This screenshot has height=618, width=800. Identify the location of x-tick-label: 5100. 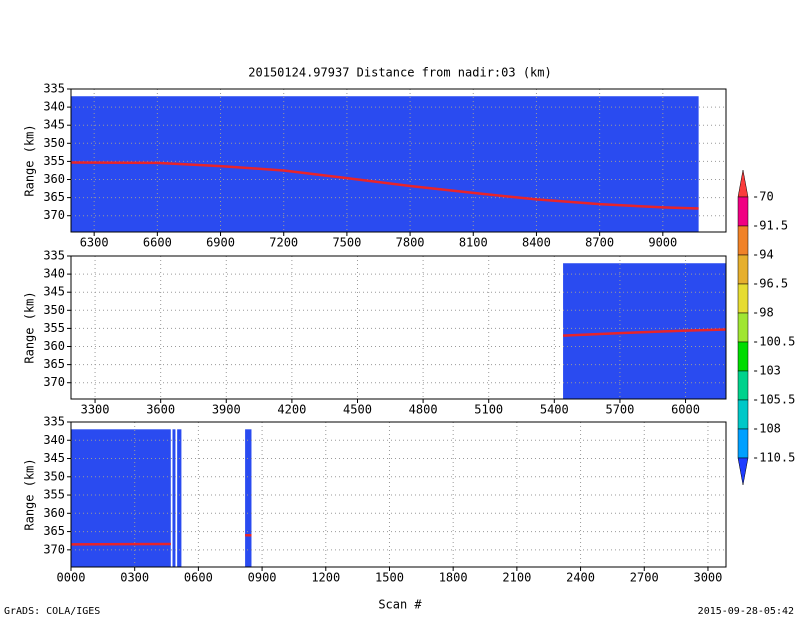
(488, 410).